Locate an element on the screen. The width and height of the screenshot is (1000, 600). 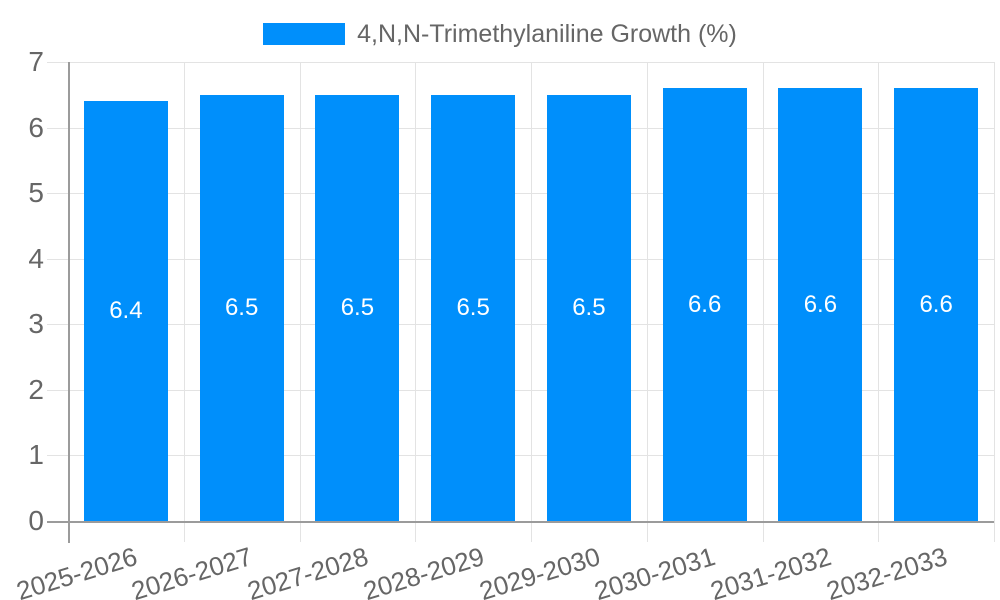
x-axis-tick-label: 2029-2030 is located at coordinates (539, 570).